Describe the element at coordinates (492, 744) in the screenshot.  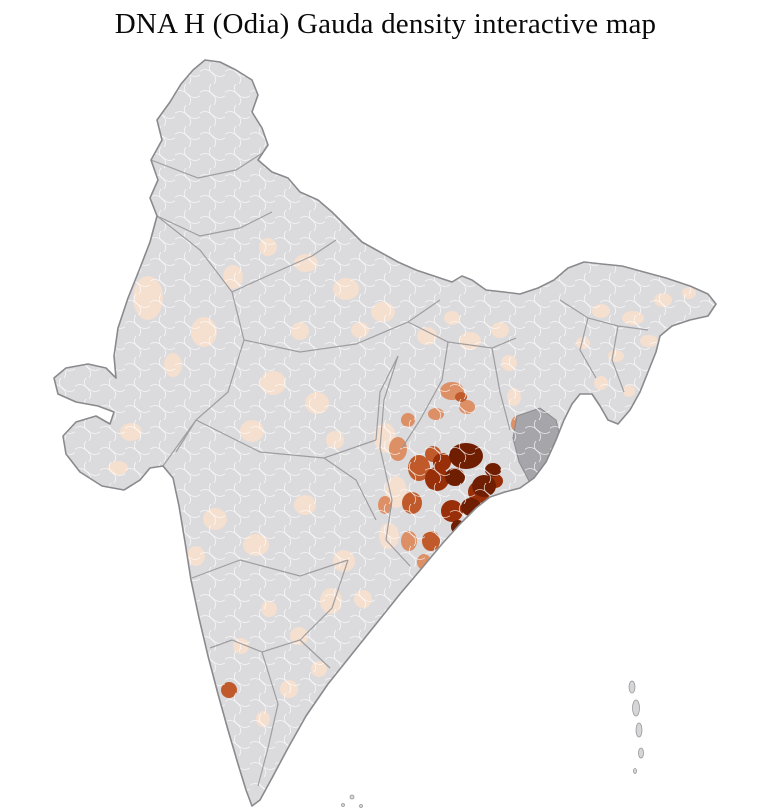
I see `island-chain` at that location.